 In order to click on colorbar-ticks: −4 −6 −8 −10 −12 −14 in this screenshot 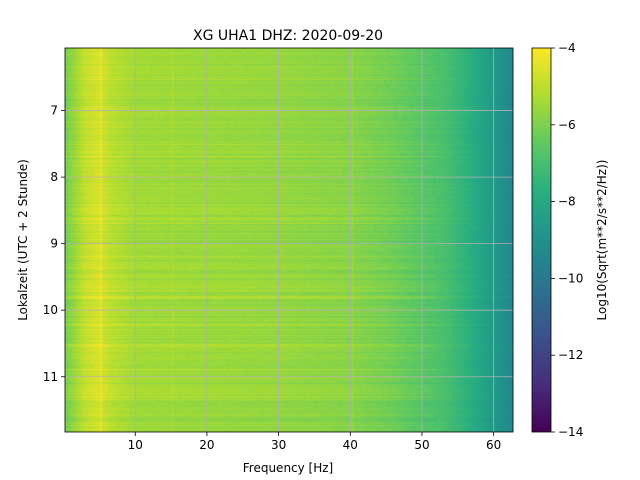, I will do `click(567, 240)`.